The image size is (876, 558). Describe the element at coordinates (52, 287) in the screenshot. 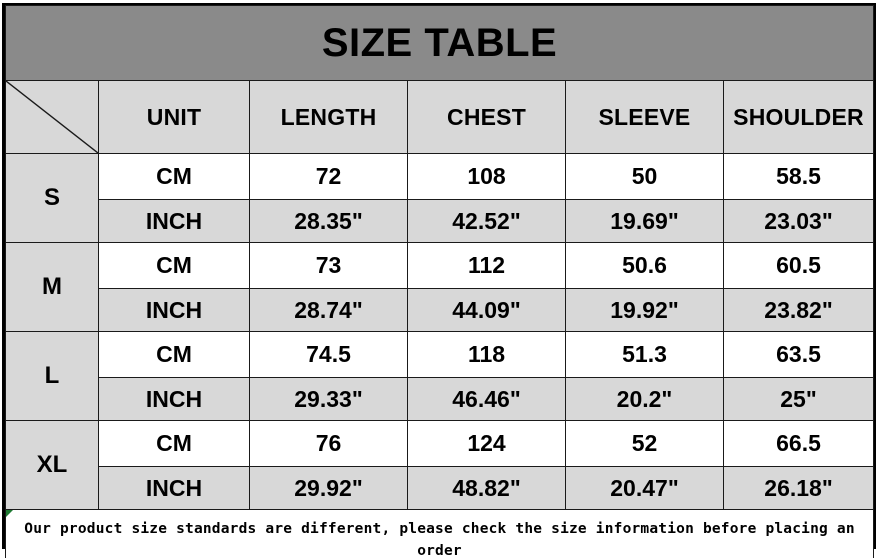

I see `size-label-m: M` at that location.